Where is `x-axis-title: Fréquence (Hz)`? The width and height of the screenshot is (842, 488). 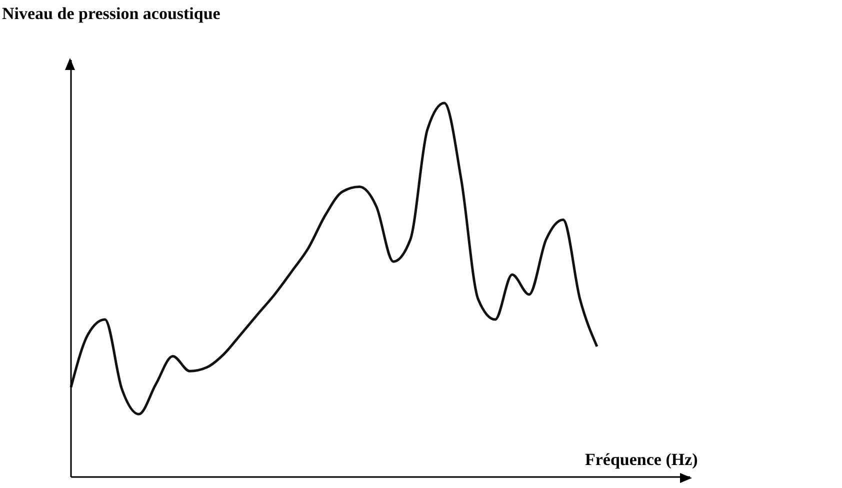
x-axis-title: Fréquence (Hz) is located at coordinates (641, 460).